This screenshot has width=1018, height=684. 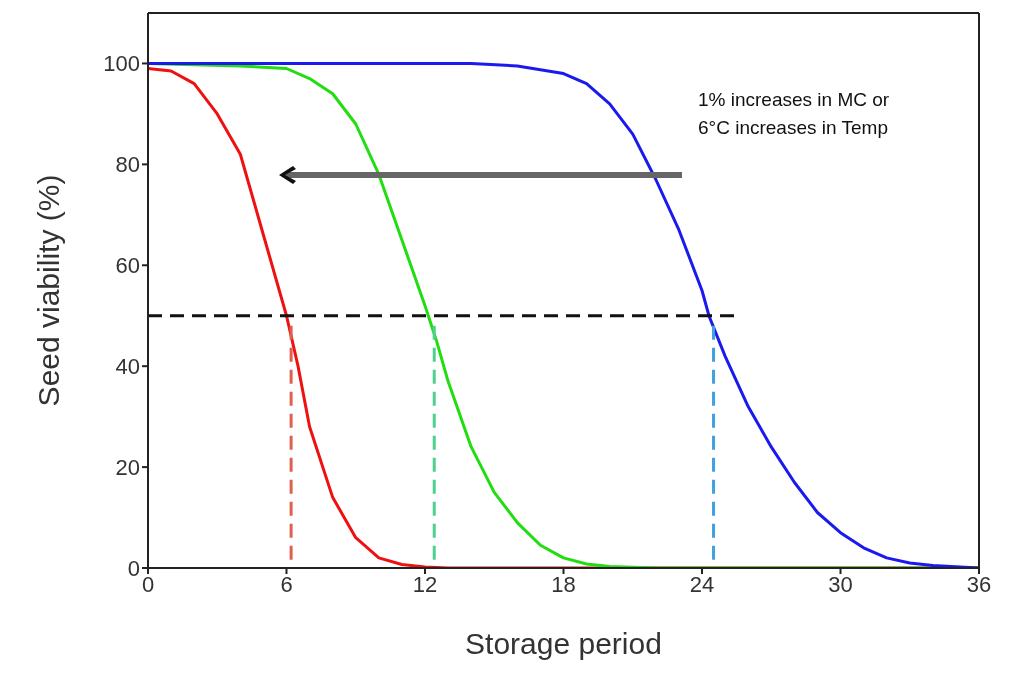 I want to click on x-tick-label: 24, so click(x=702, y=584).